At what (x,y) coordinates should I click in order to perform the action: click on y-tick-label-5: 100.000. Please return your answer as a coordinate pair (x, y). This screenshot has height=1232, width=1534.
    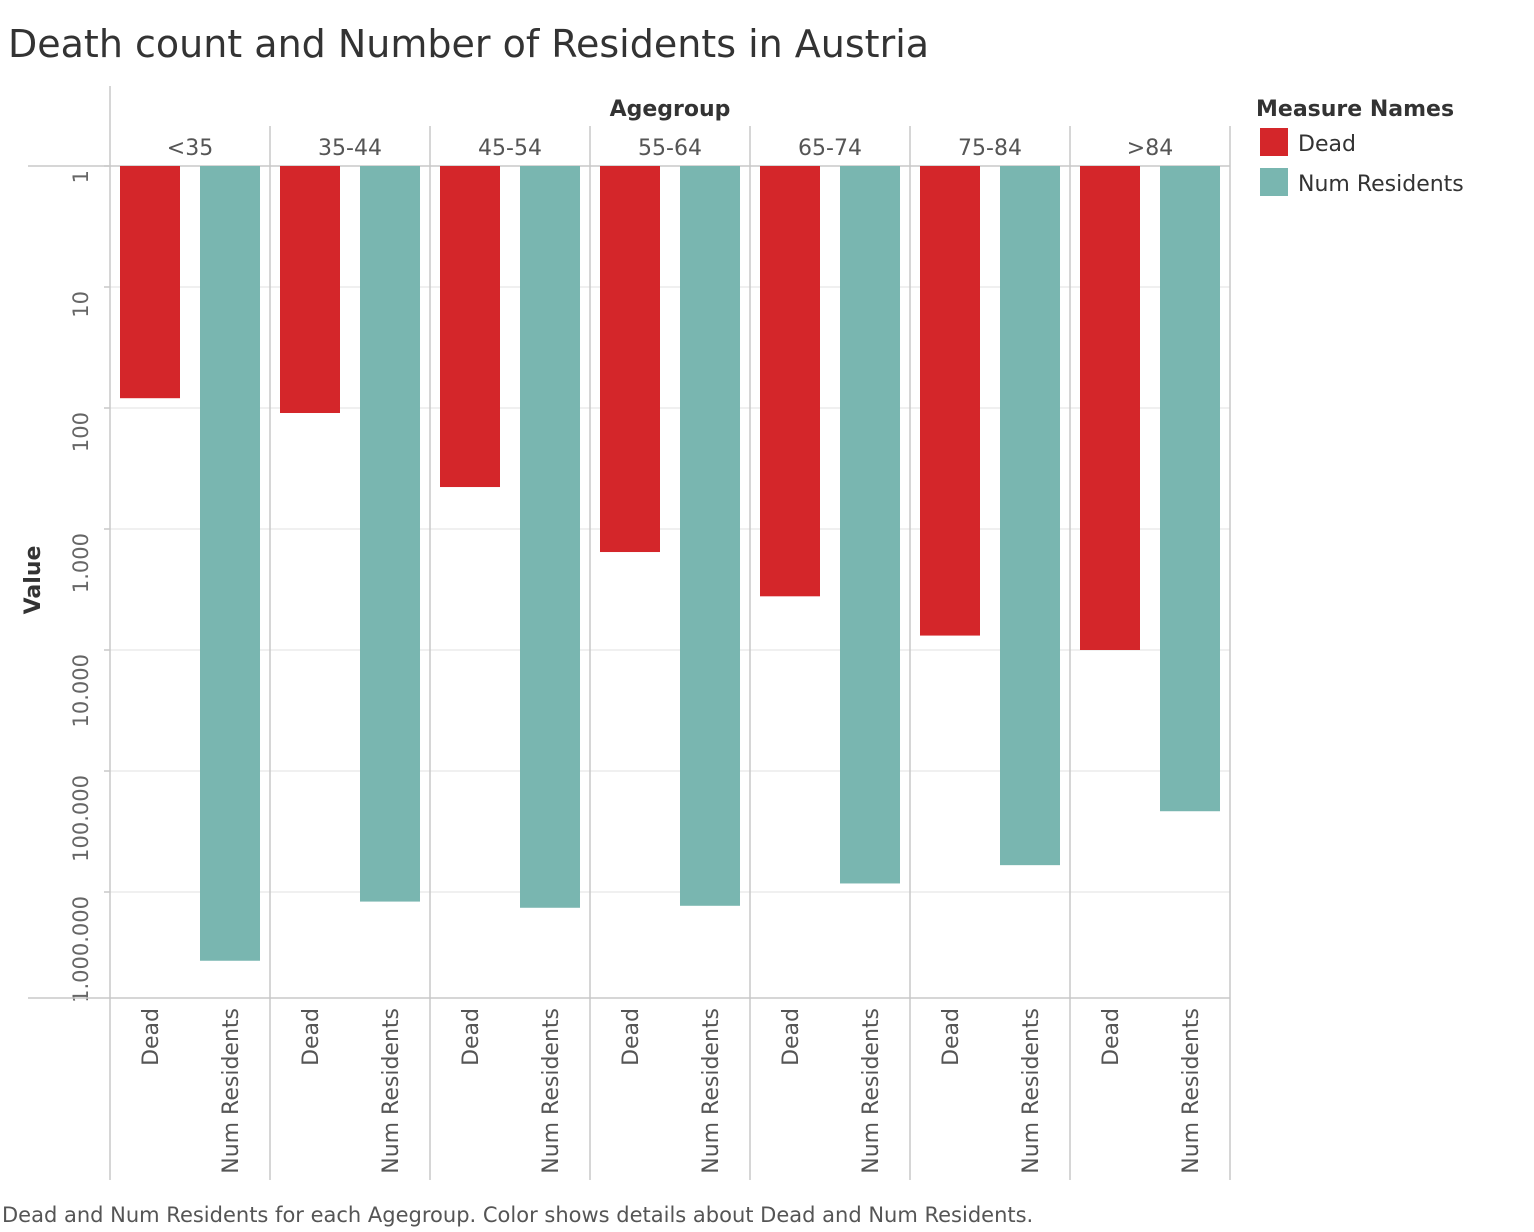
    Looking at the image, I should click on (81, 818).